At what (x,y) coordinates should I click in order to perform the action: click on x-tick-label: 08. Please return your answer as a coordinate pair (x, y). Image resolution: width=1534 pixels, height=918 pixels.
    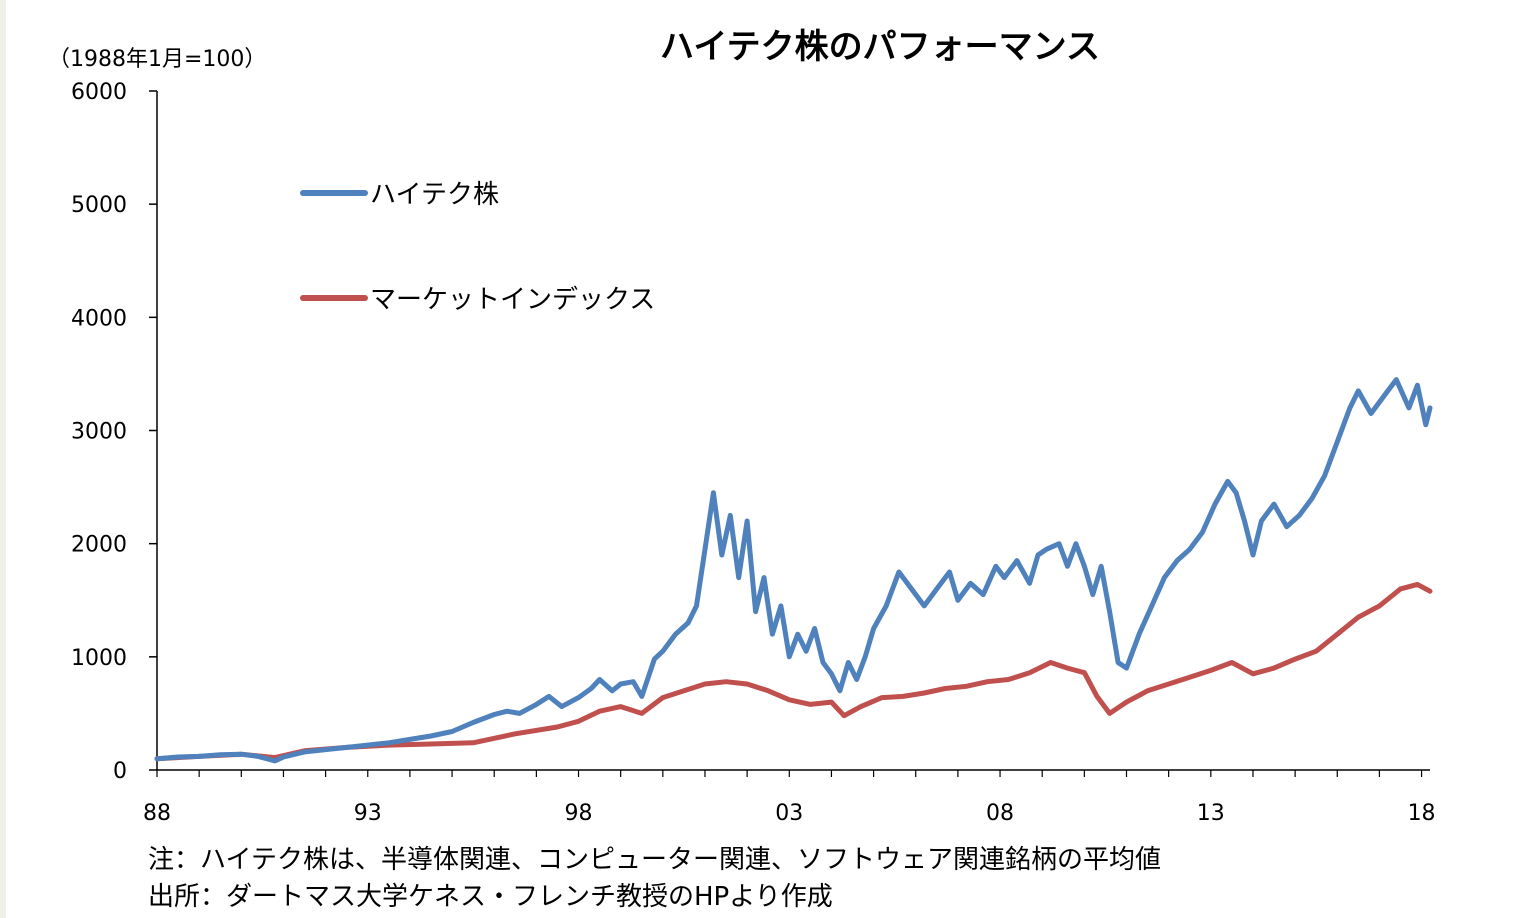
    Looking at the image, I should click on (1000, 813).